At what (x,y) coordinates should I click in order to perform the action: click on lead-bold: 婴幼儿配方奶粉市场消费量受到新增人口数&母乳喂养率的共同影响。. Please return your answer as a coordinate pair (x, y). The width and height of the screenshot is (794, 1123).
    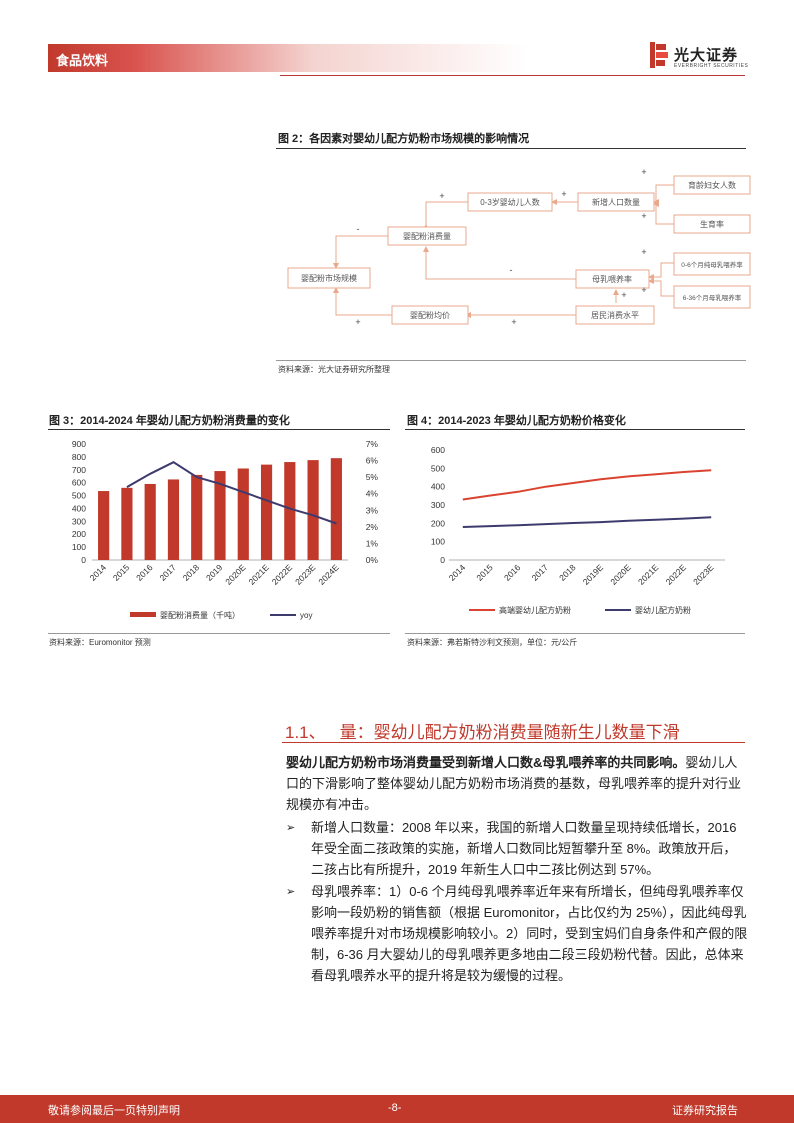
    Looking at the image, I should click on (486, 762).